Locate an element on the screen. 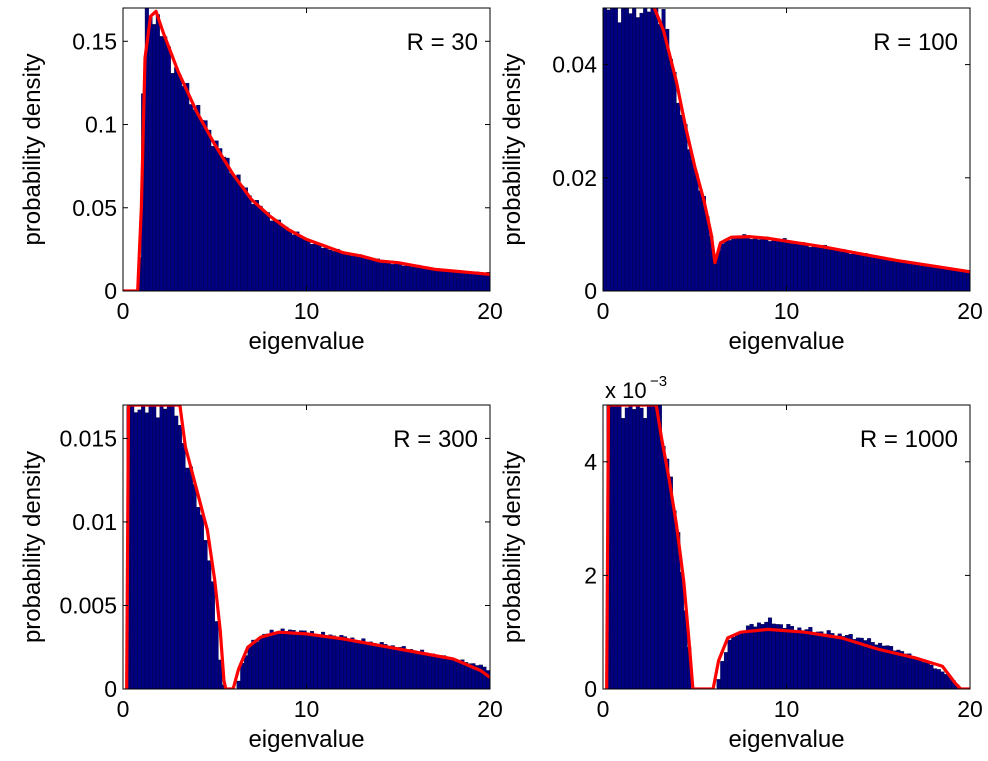 The height and width of the screenshot is (761, 988). y-tick-label: 0.15 is located at coordinates (94, 41).